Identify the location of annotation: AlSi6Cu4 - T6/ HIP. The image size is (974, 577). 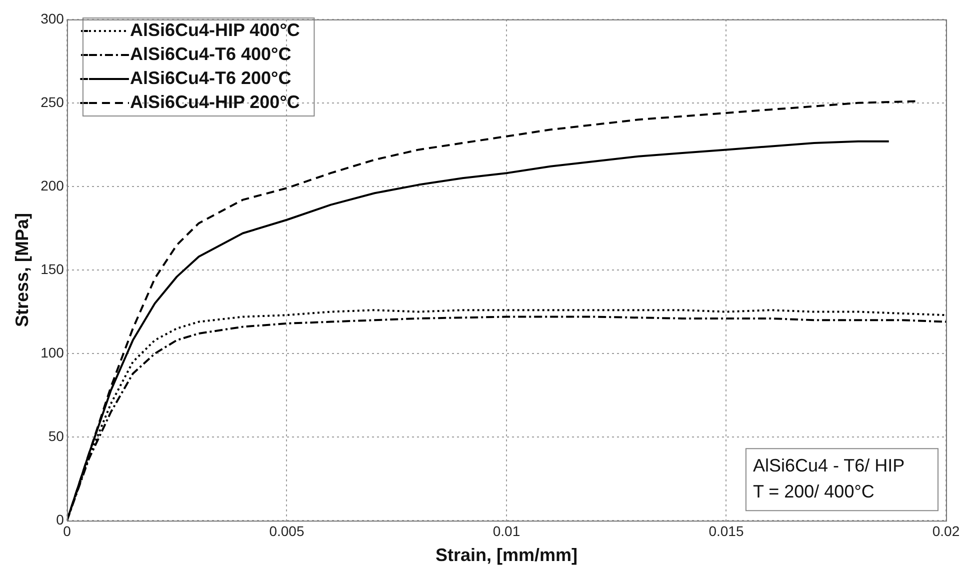
(828, 466).